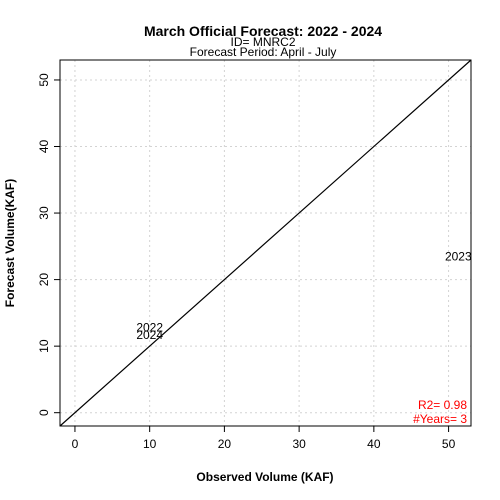 Image resolution: width=500 pixels, height=500 pixels. Describe the element at coordinates (225, 444) in the screenshot. I see `x-tick-label: 20` at that location.